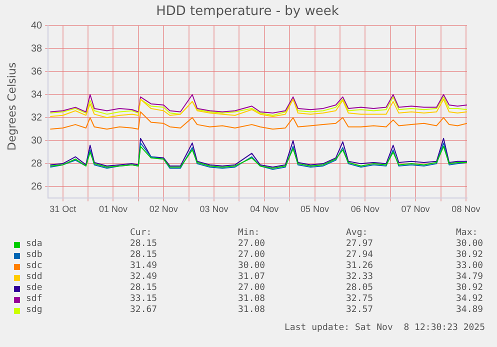 The image size is (497, 347). I want to click on text: 32.49, so click(144, 277).